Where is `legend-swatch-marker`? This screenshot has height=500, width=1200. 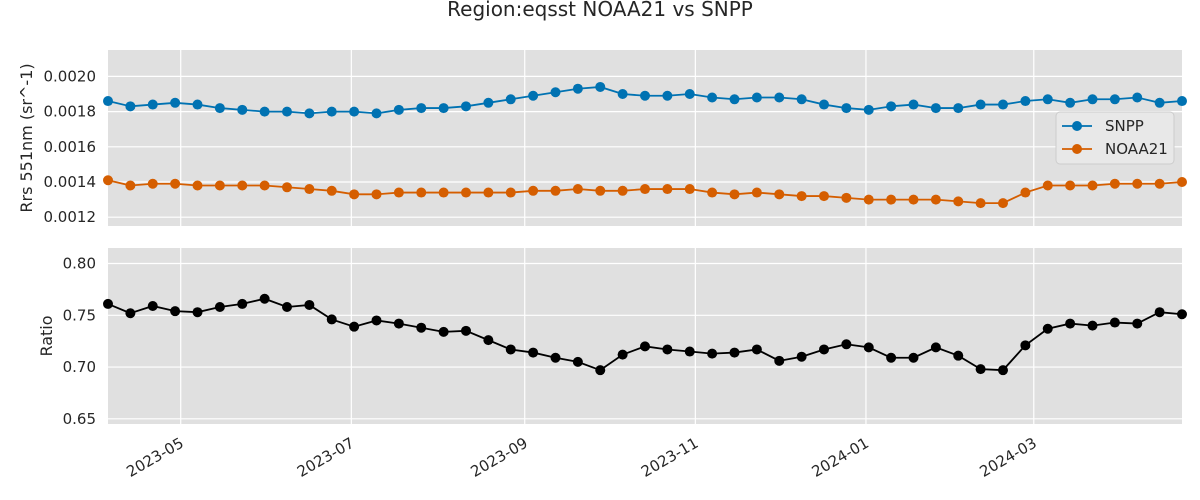 legend-swatch-marker is located at coordinates (1077, 149).